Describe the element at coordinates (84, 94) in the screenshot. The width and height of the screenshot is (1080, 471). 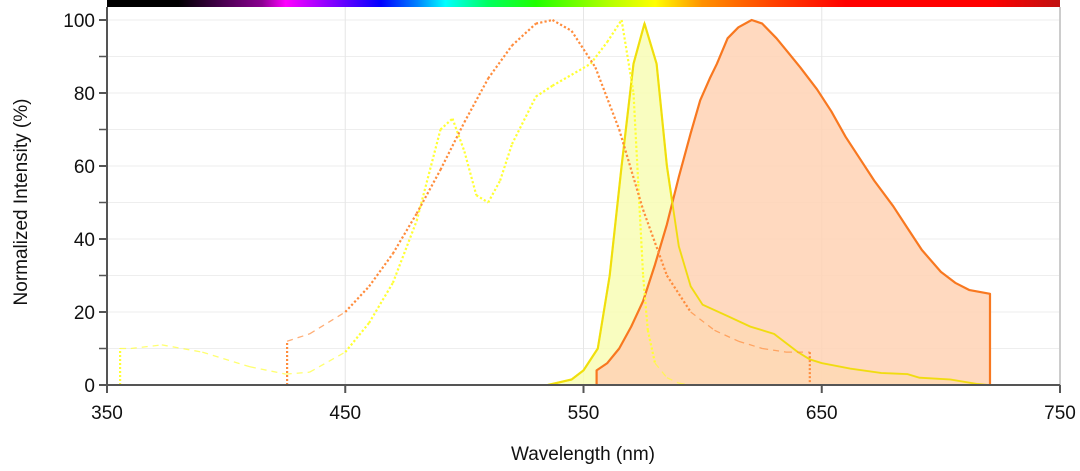
I see `y-tick-label: 80` at that location.